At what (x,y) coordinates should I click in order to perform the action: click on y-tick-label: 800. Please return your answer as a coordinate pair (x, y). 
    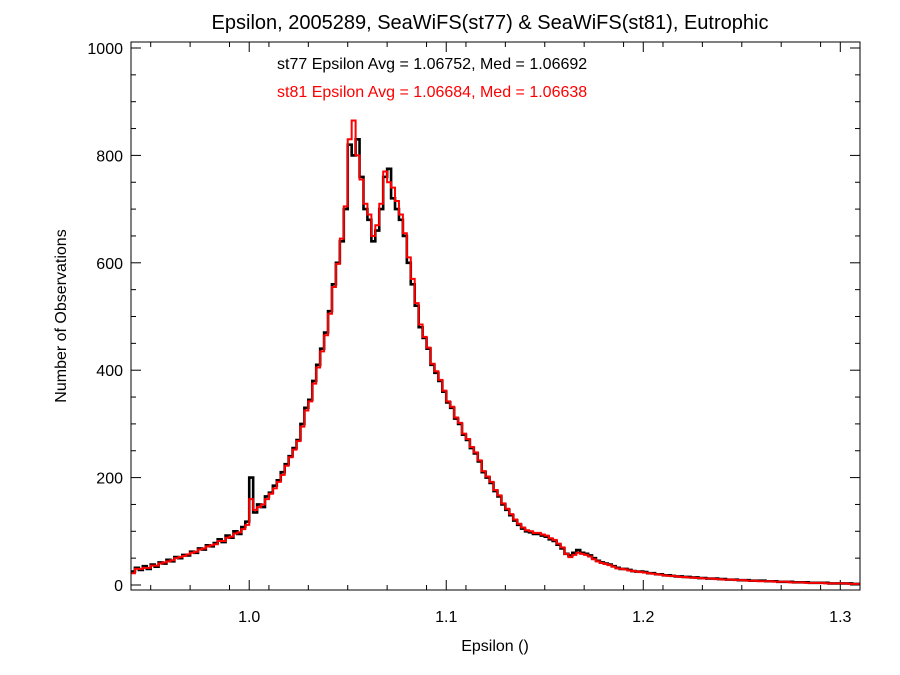
    Looking at the image, I should click on (109, 156).